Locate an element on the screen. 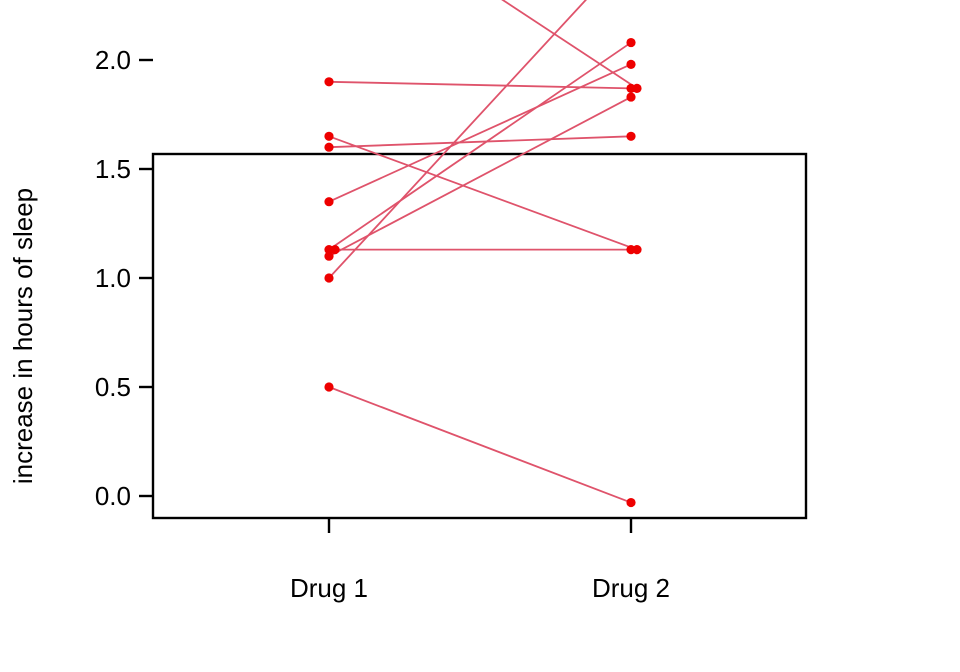  y-tick-label: 0.5 is located at coordinates (113, 387).